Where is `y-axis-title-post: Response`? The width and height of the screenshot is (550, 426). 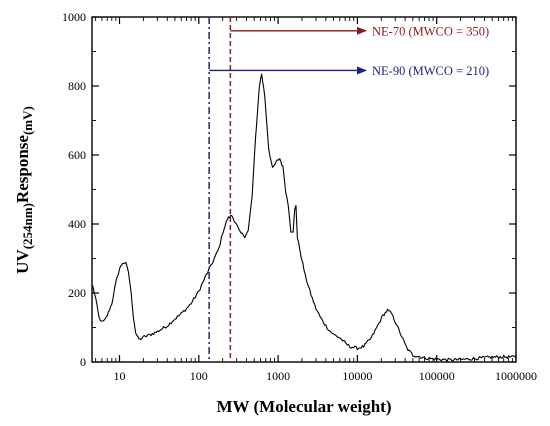 y-axis-title-post: Response is located at coordinates (22, 169).